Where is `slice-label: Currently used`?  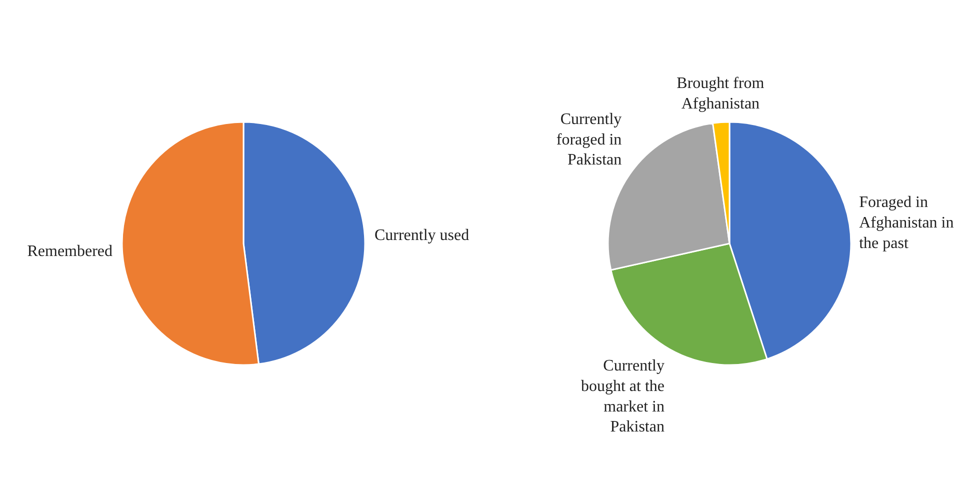 slice-label: Currently used is located at coordinates (422, 235).